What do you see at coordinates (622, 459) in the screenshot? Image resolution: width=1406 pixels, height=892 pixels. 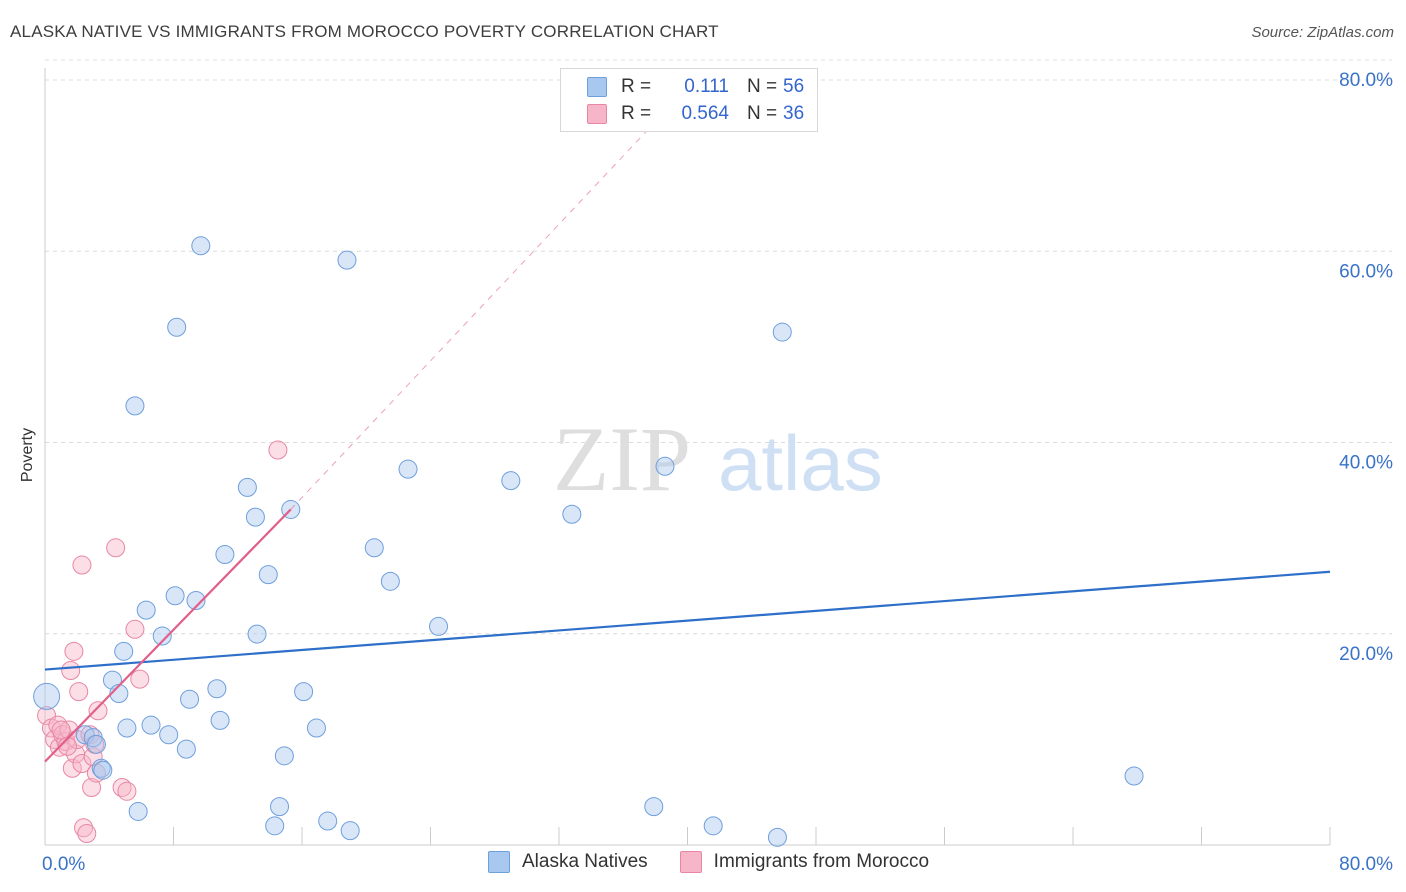 I see `watermark-zip: ZIP` at bounding box center [622, 459].